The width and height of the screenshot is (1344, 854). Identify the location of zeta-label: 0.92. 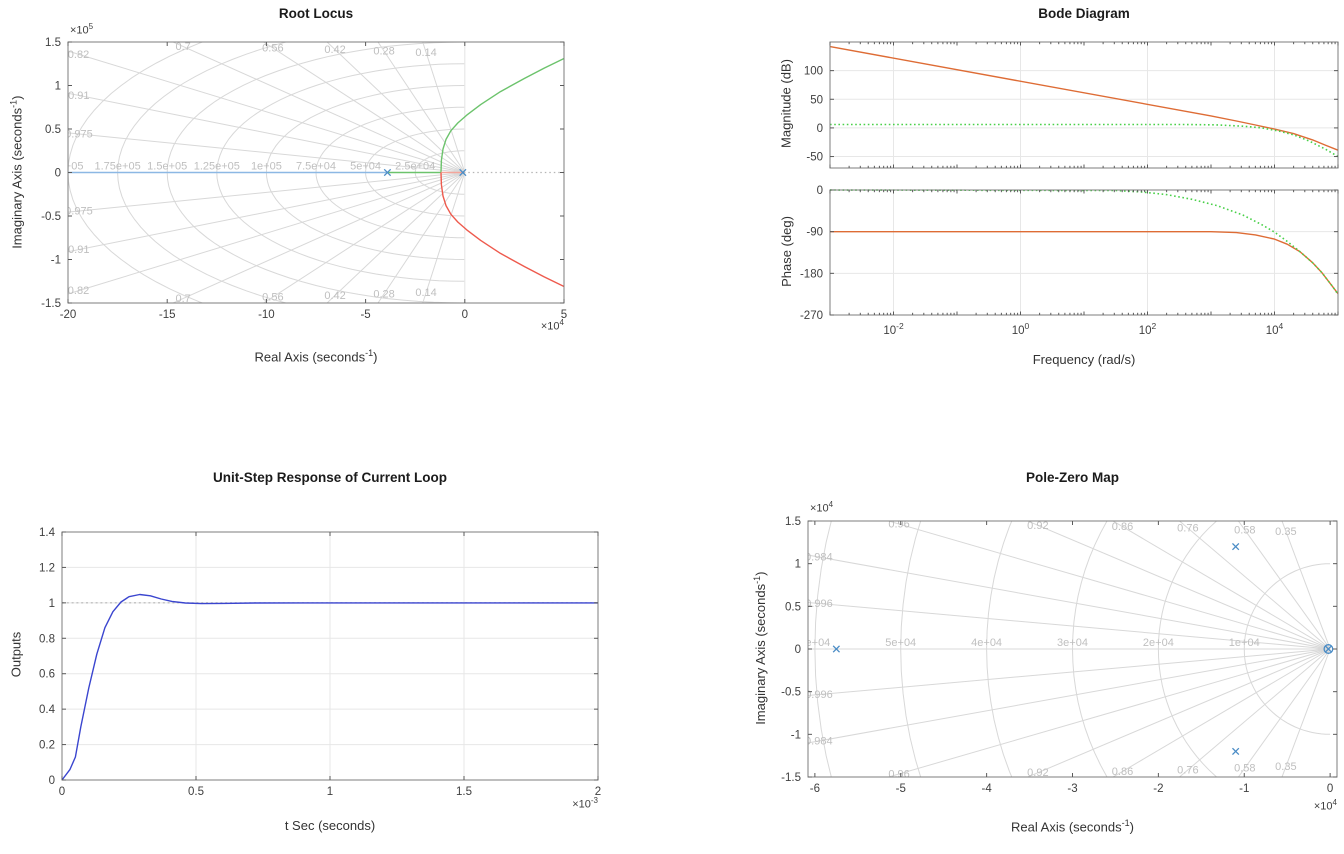
(1037, 526).